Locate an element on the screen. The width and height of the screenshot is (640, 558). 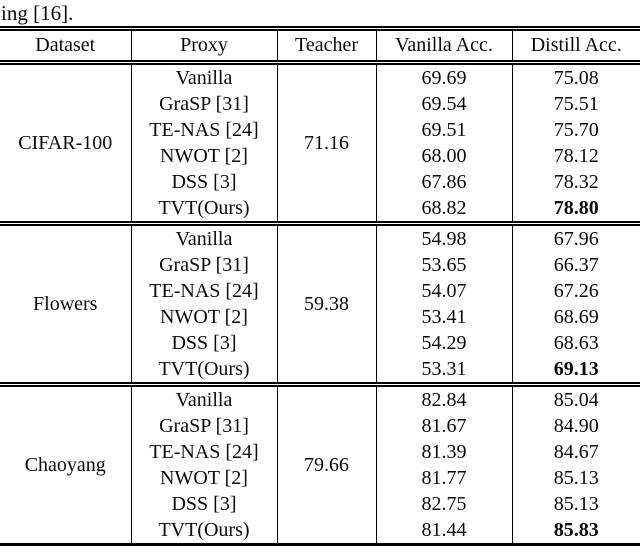
dataset-cell: Chaoyang is located at coordinates (66, 463).